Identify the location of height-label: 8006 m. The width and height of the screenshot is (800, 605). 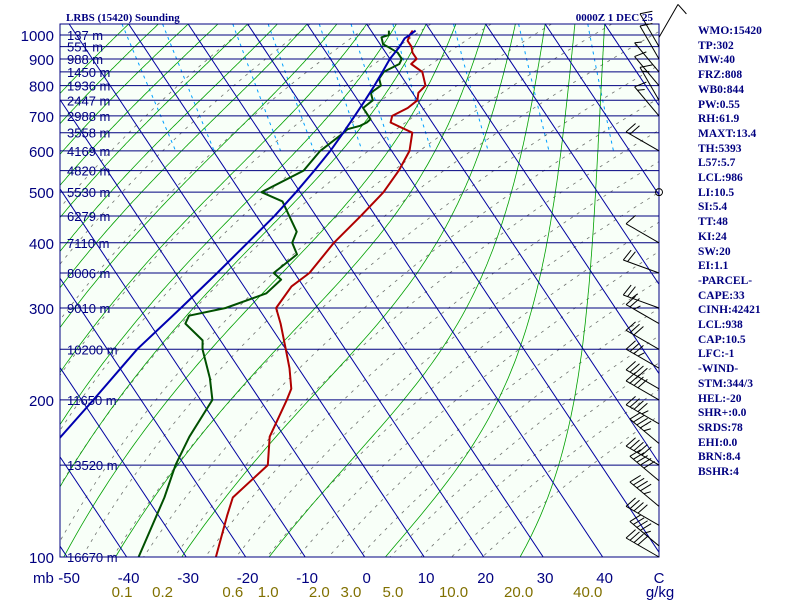
(88, 273).